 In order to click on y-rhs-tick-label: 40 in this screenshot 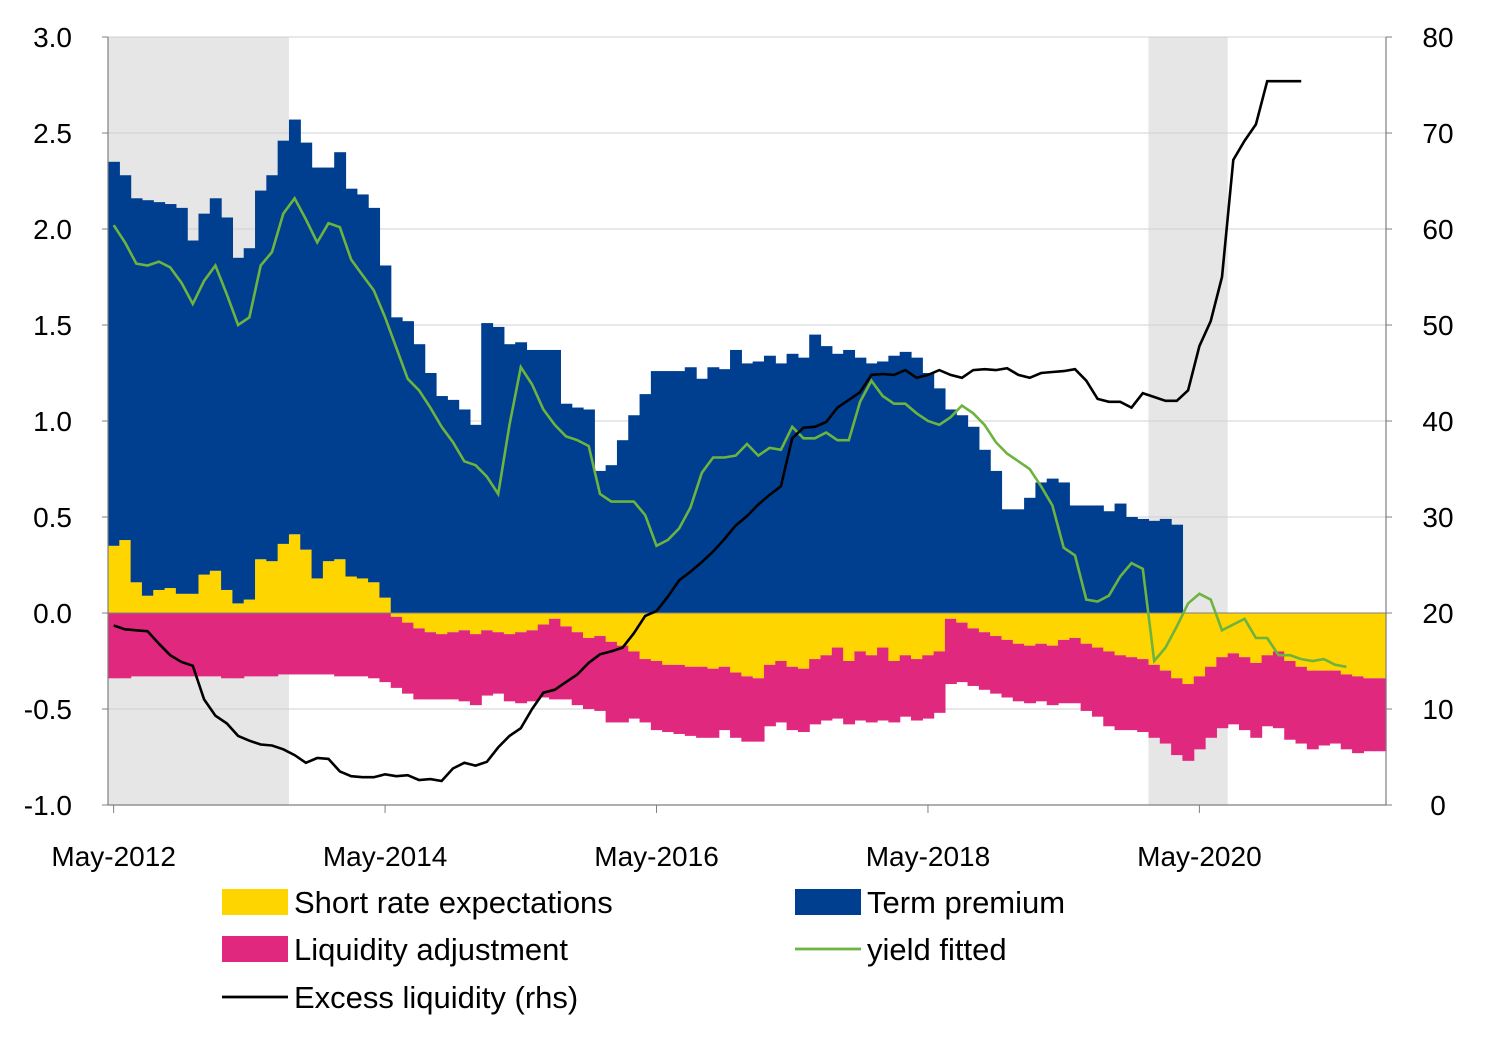, I will do `click(1437, 421)`.